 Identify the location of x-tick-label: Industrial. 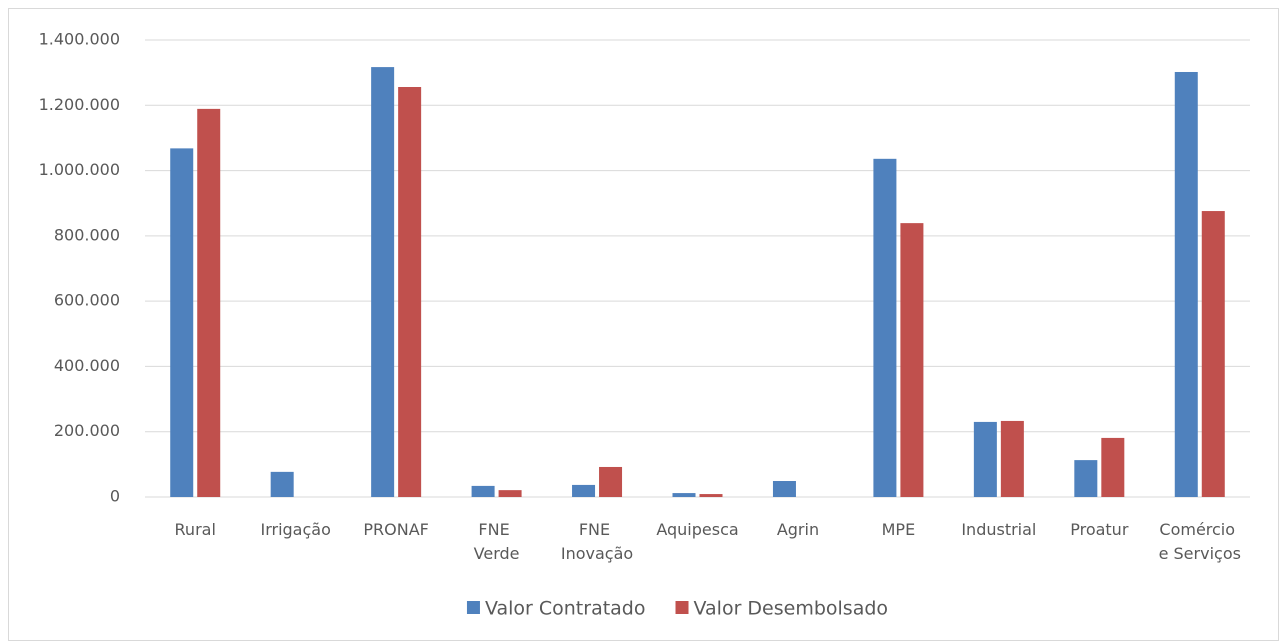
(998, 529).